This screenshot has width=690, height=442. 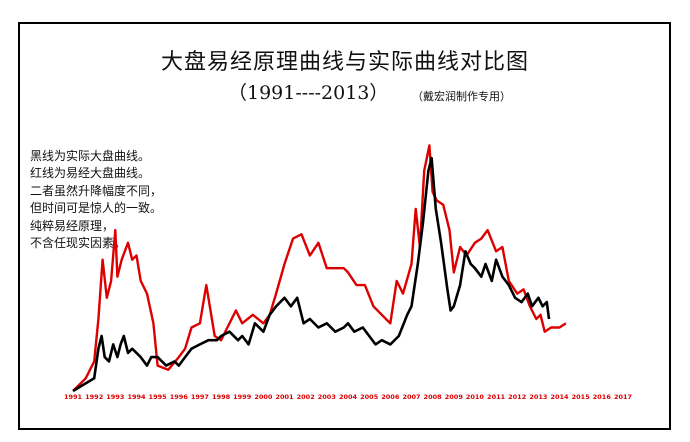 What do you see at coordinates (369, 397) in the screenshot?
I see `x-tick-label: 2005` at bounding box center [369, 397].